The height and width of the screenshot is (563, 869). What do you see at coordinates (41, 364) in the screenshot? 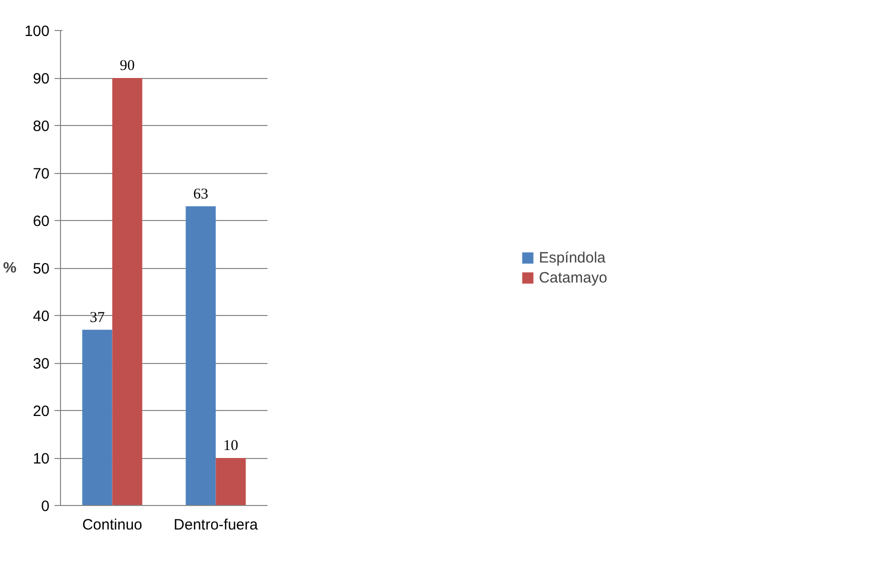
I see `y-tick-label: 30` at bounding box center [41, 364].